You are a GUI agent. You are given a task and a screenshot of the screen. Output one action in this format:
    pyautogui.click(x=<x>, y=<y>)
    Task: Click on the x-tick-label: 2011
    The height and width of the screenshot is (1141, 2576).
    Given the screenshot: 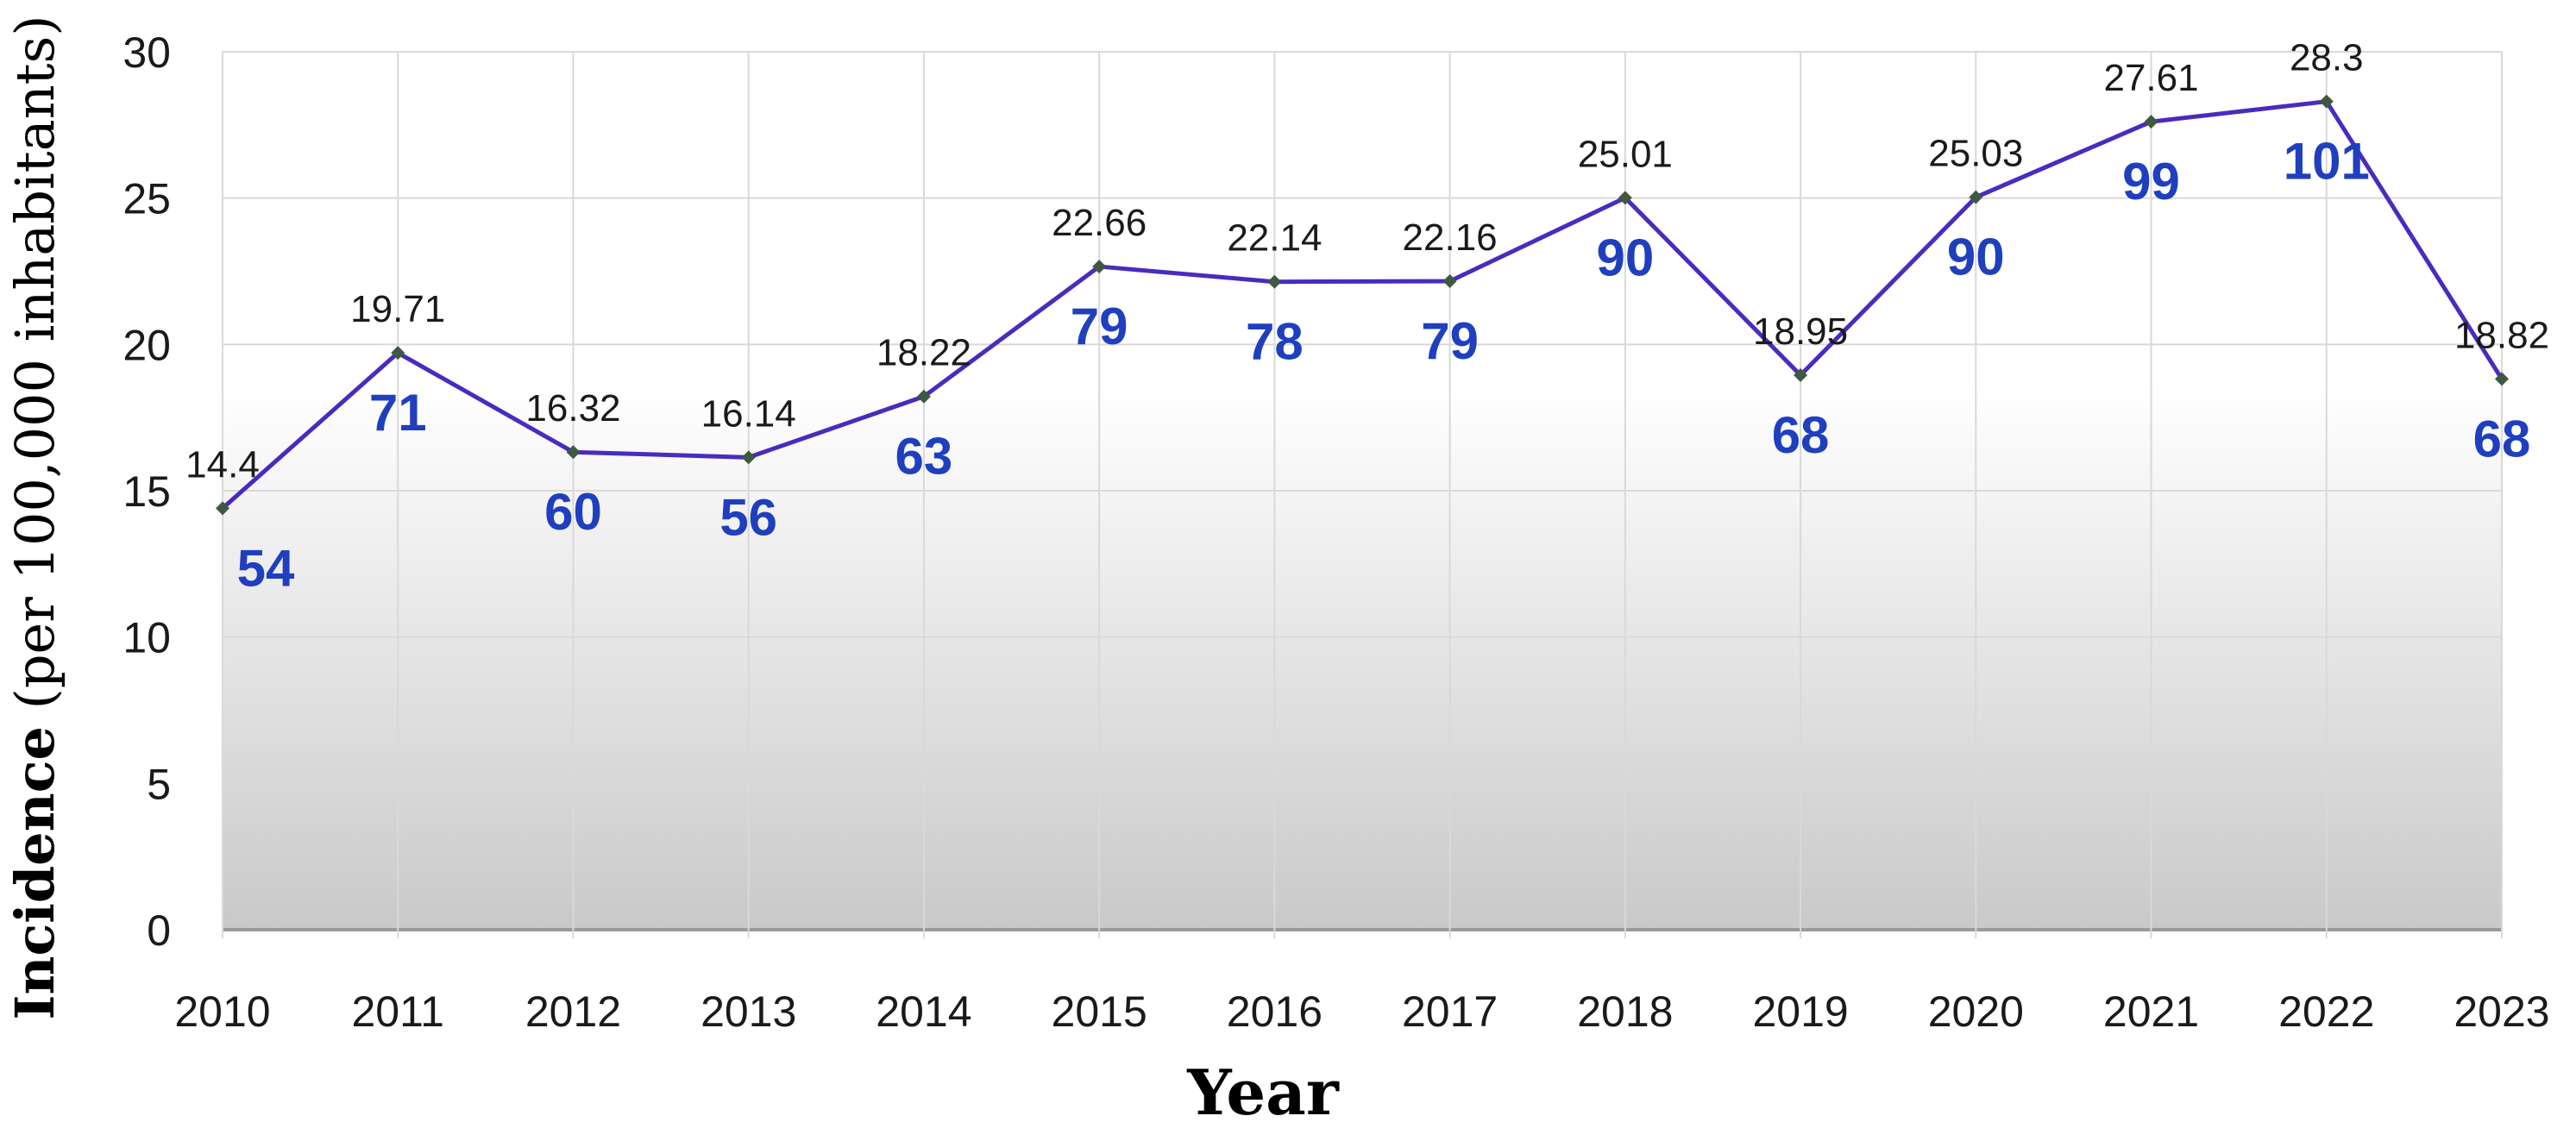 What is the action you would take?
    pyautogui.click(x=397, y=1011)
    